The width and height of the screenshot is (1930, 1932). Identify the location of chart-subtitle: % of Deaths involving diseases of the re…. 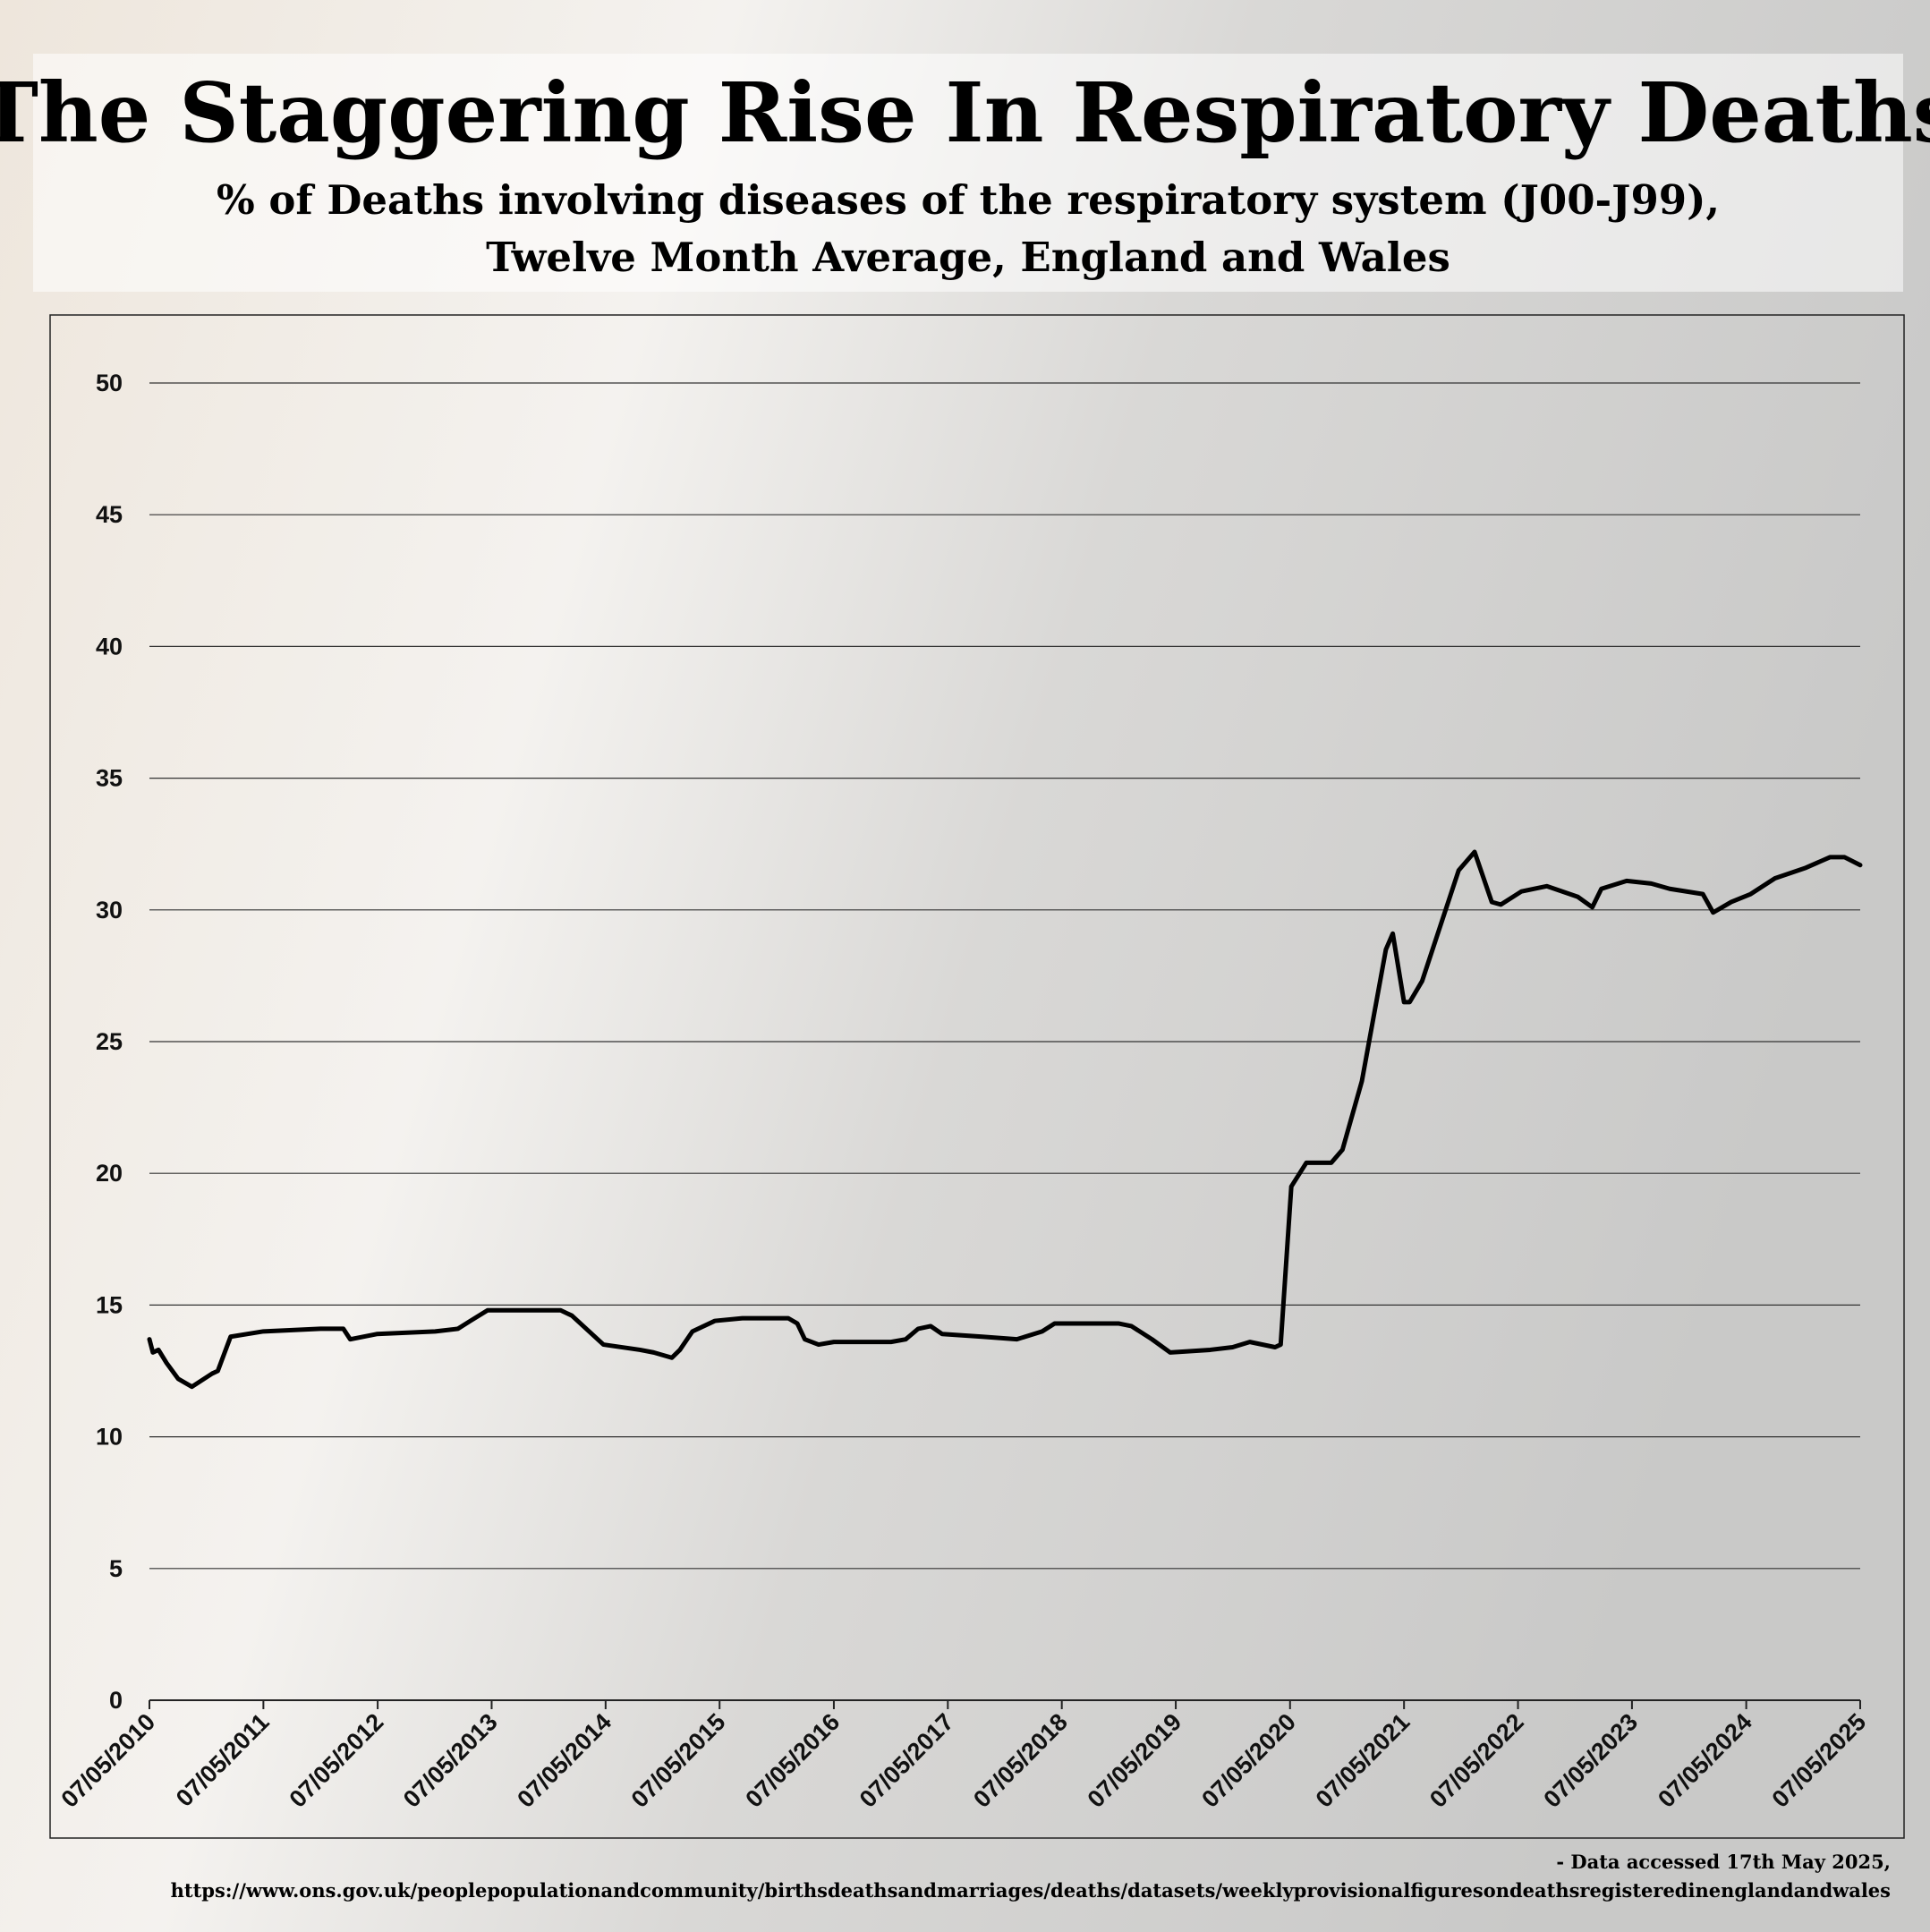
(969, 200).